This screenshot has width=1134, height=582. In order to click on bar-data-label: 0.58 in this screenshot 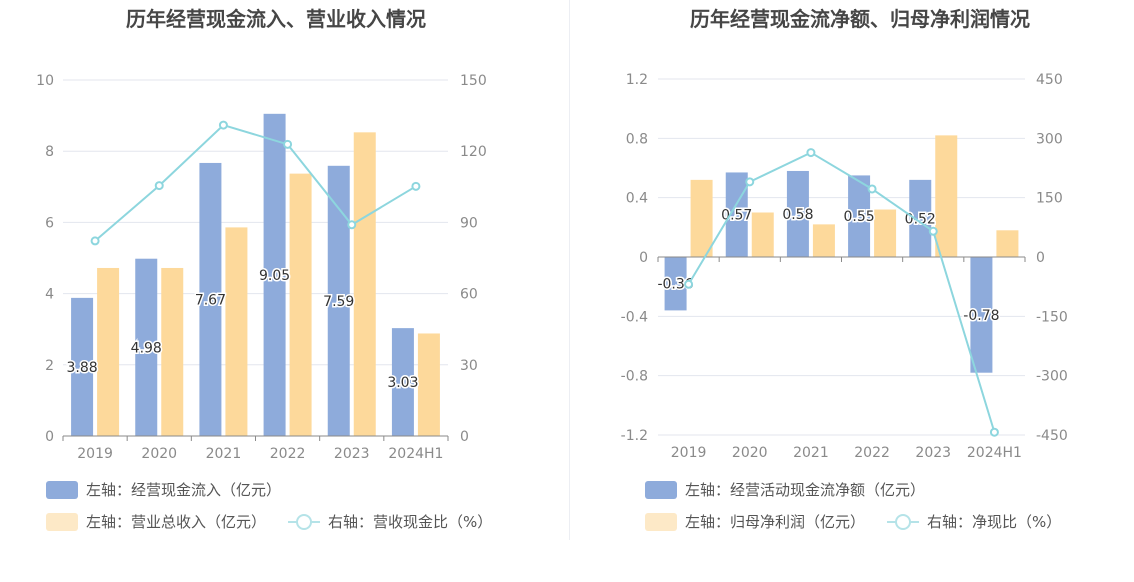, I will do `click(797, 215)`.